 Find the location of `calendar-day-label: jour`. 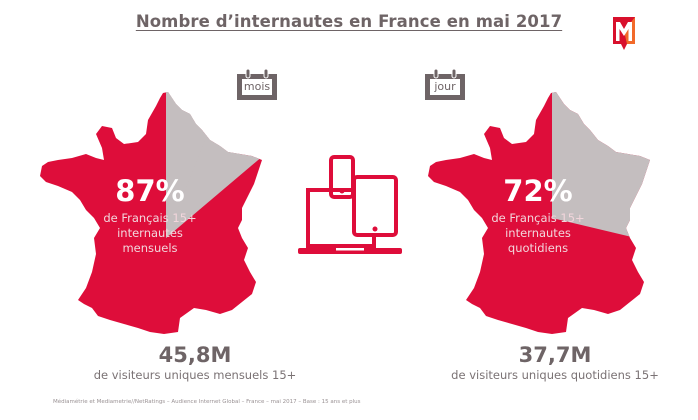

calendar-day-label: jour is located at coordinates (445, 87).